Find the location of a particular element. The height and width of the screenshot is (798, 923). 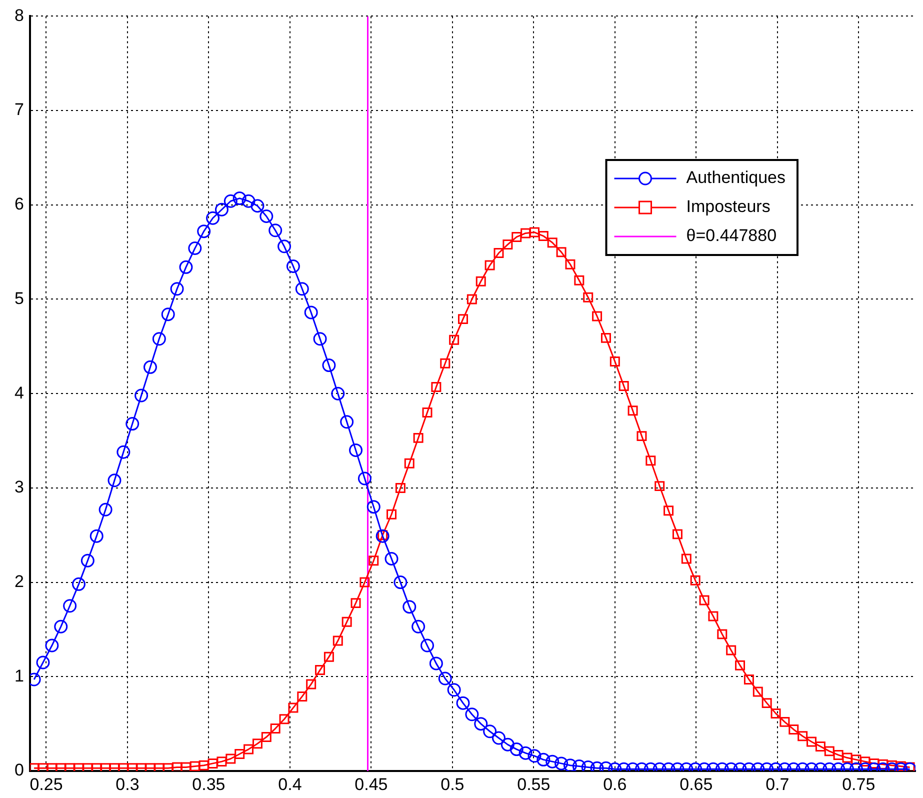

y-tick-label: 8 is located at coordinates (19, 15).